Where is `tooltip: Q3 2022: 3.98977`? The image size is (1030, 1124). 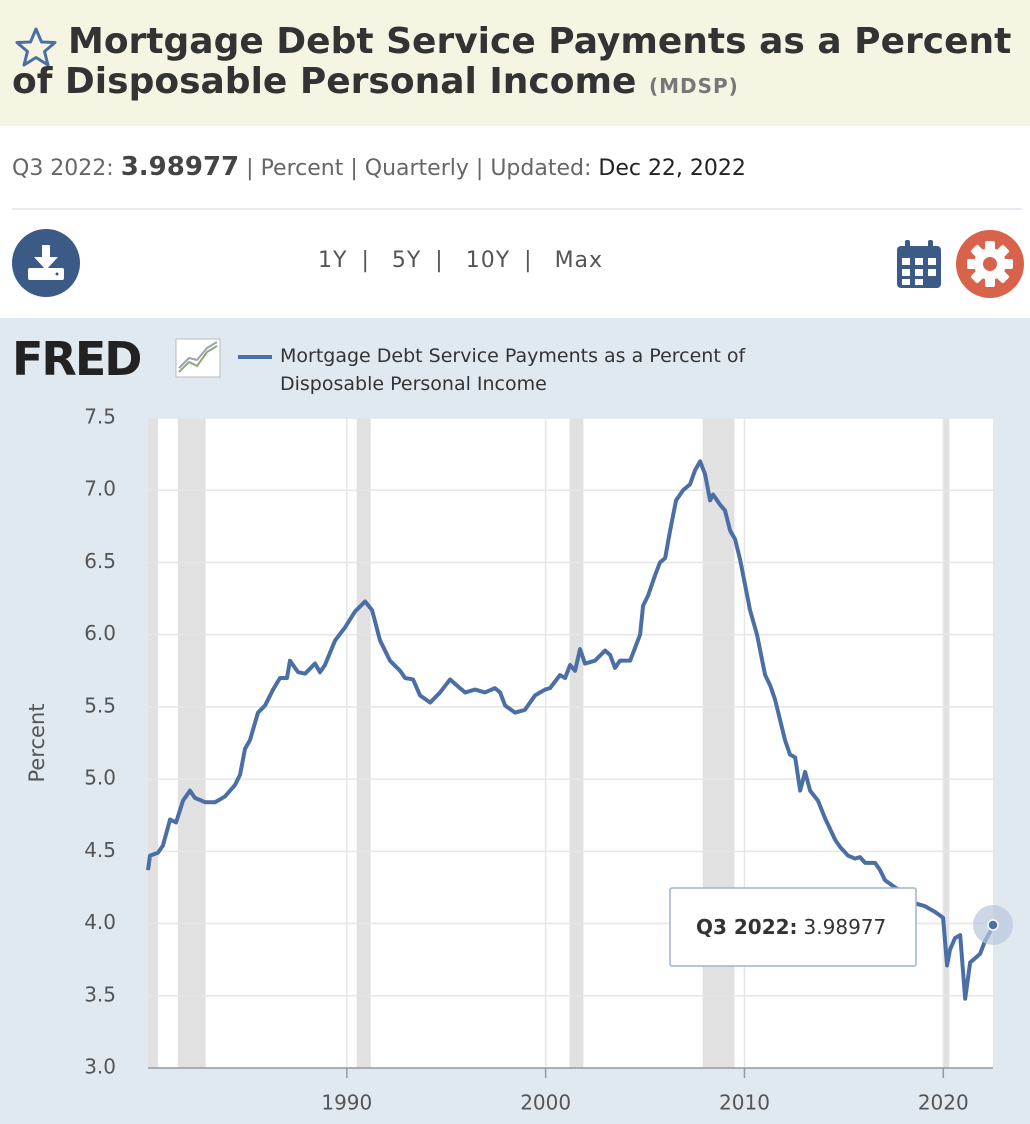
tooltip: Q3 2022: 3.98977 is located at coordinates (793, 927).